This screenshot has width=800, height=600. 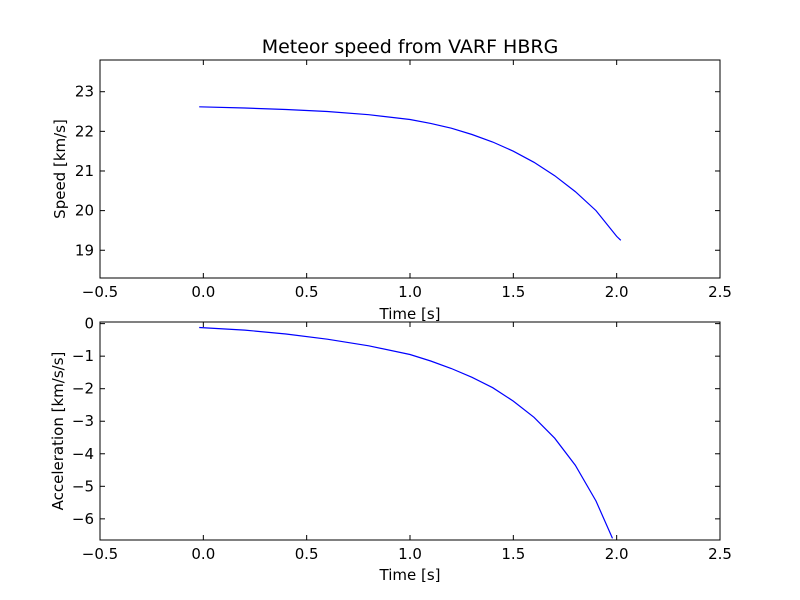 What do you see at coordinates (60, 169) in the screenshot?
I see `speed-y-axis-label: Speed [km/s]` at bounding box center [60, 169].